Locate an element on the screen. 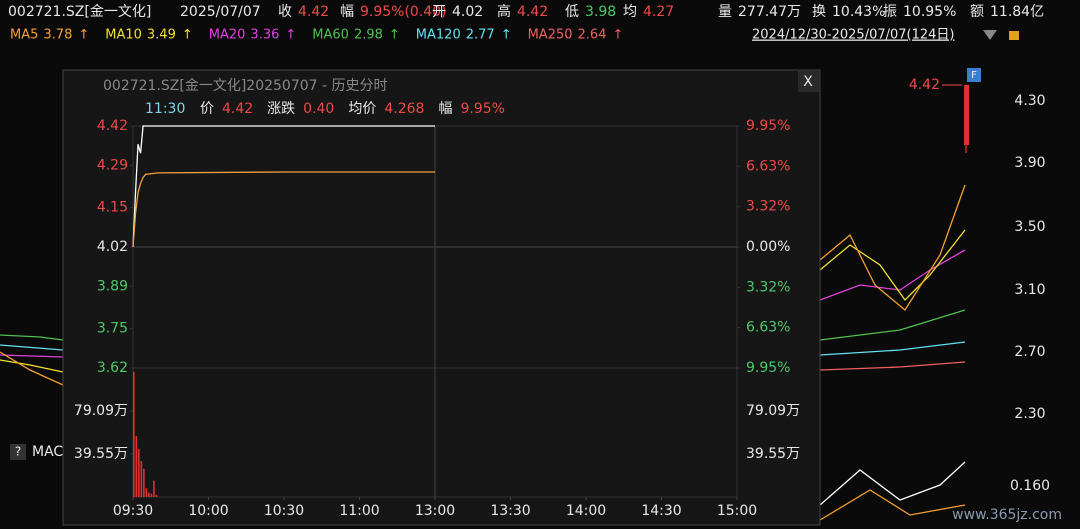  field-label: 低 is located at coordinates (572, 12).